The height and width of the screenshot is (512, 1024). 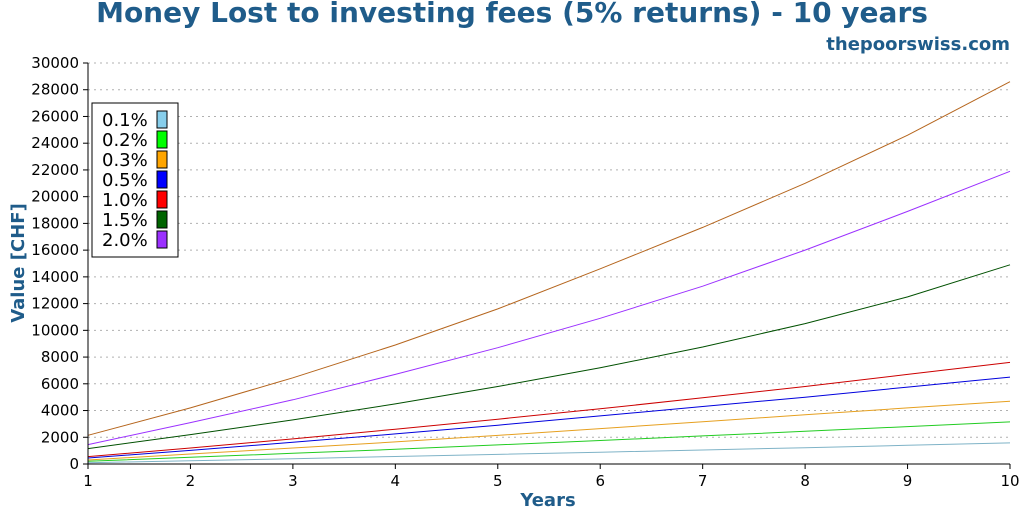 I want to click on x-tick-label: 6, so click(x=600, y=481).